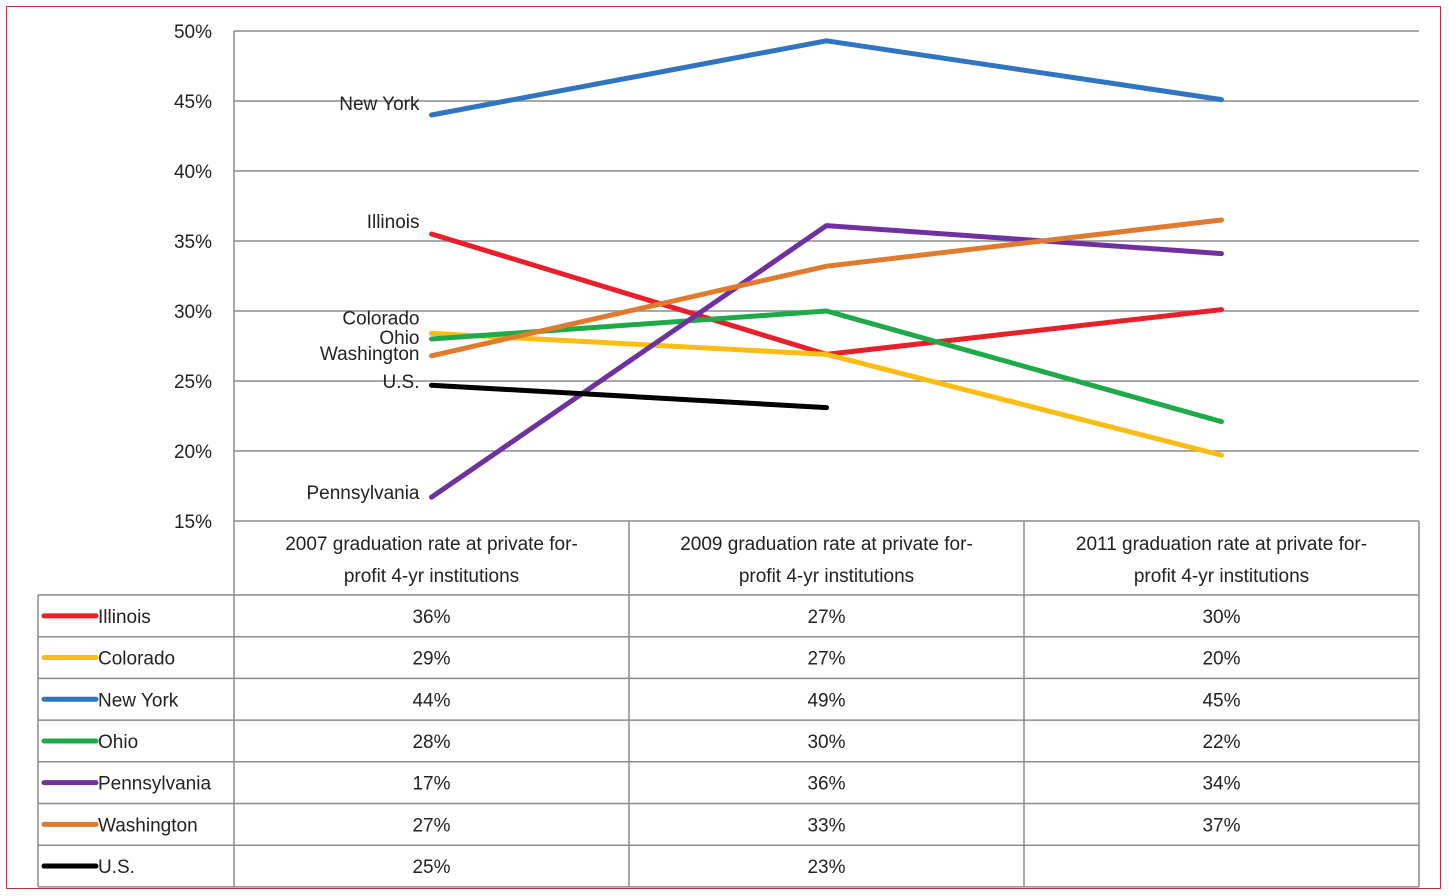  What do you see at coordinates (1221, 784) in the screenshot?
I see `table-cell: 34%` at bounding box center [1221, 784].